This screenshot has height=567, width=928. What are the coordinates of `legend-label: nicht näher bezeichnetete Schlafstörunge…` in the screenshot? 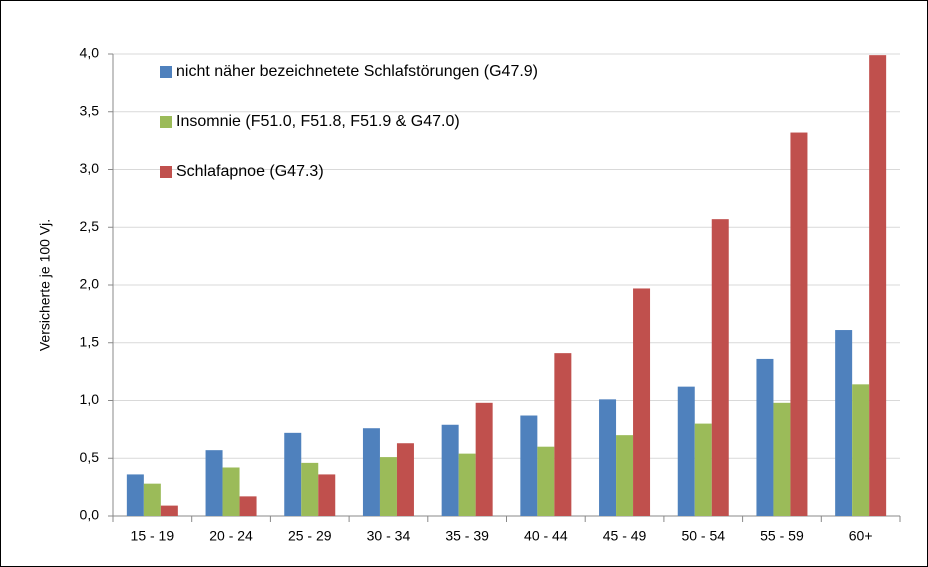 It's located at (357, 71).